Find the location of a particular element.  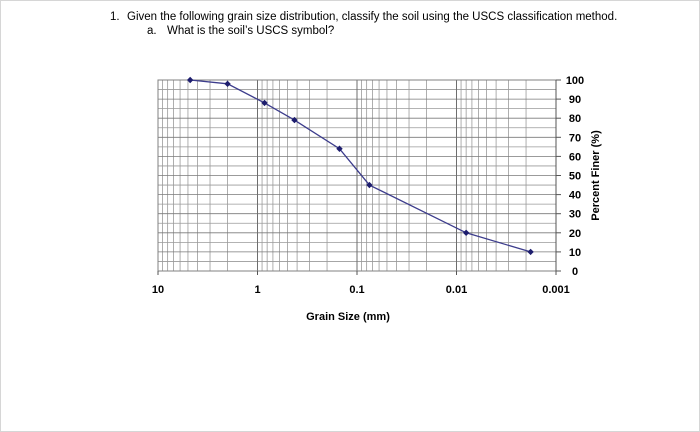

x-tick-label: 1 is located at coordinates (257, 290).